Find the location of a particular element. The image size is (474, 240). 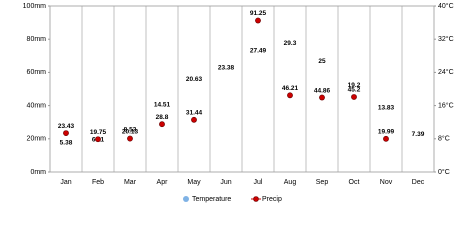

x-tick-label: Aug is located at coordinates (290, 182).